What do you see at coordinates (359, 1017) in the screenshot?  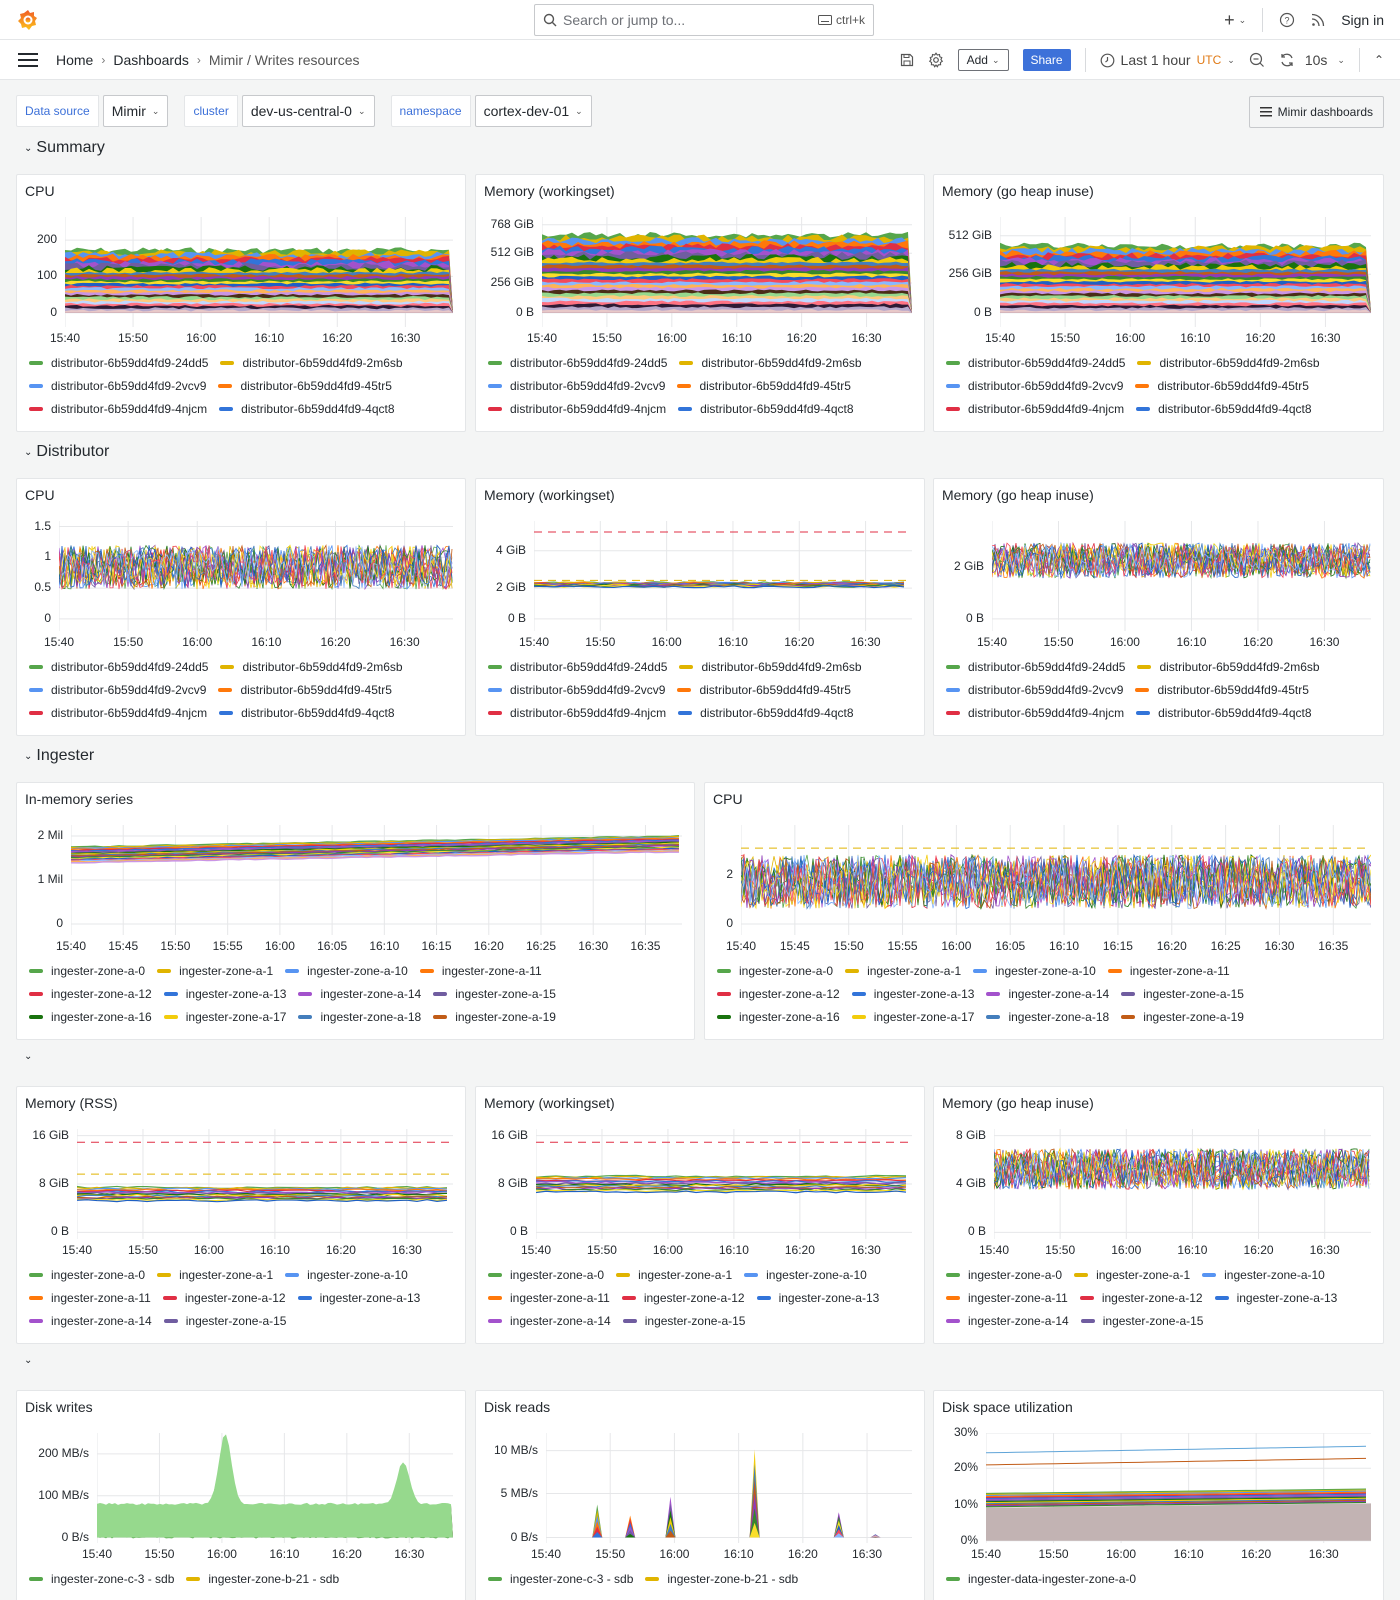 I see `legend-item: ingester-zone-a-18` at bounding box center [359, 1017].